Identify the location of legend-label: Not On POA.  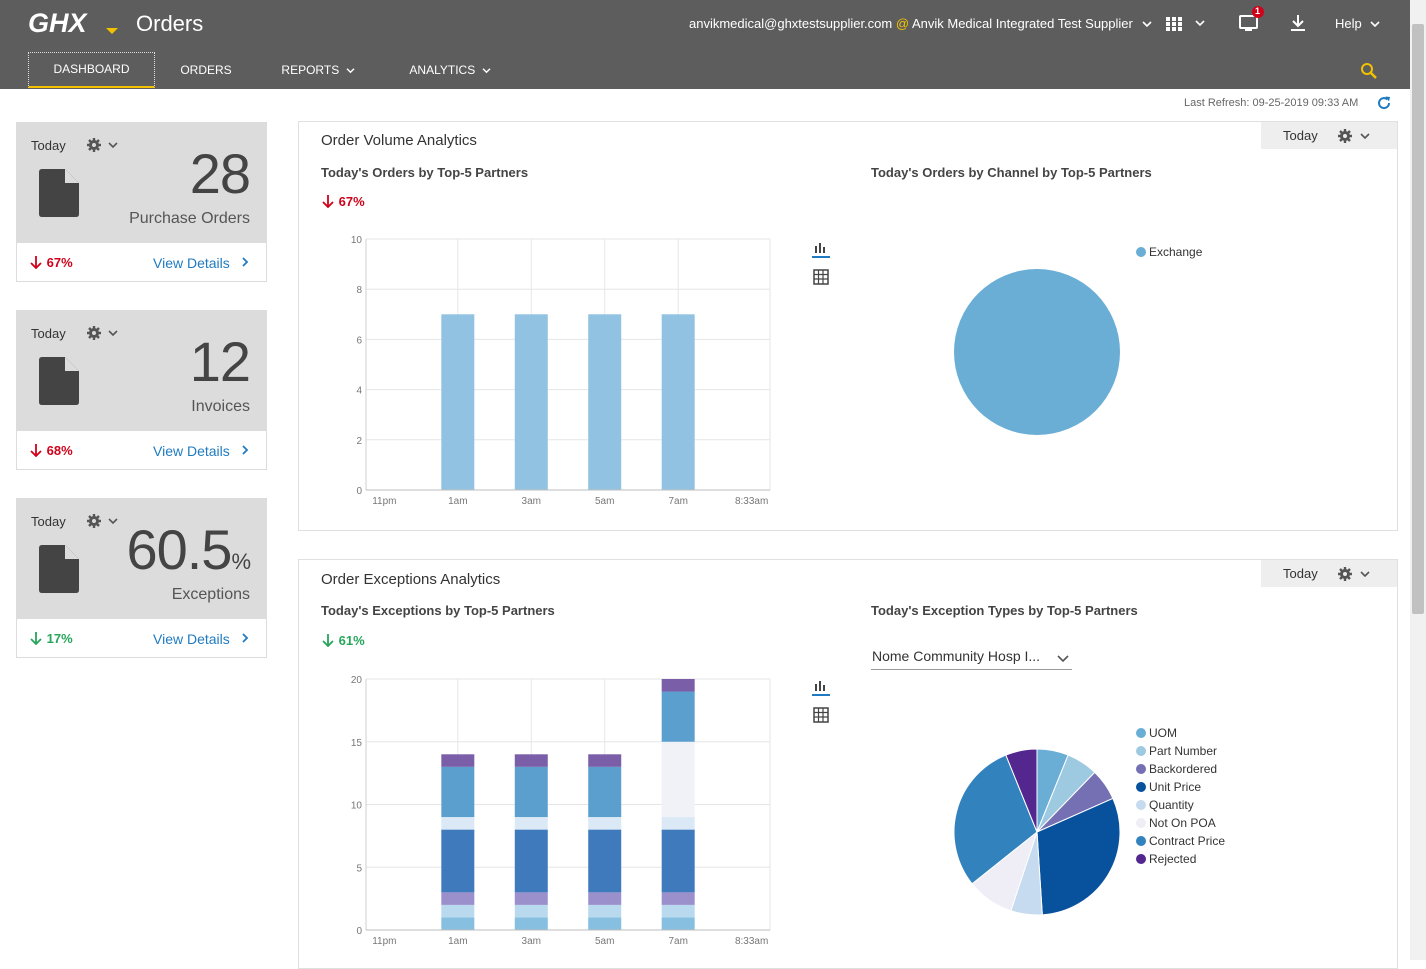
(1182, 823).